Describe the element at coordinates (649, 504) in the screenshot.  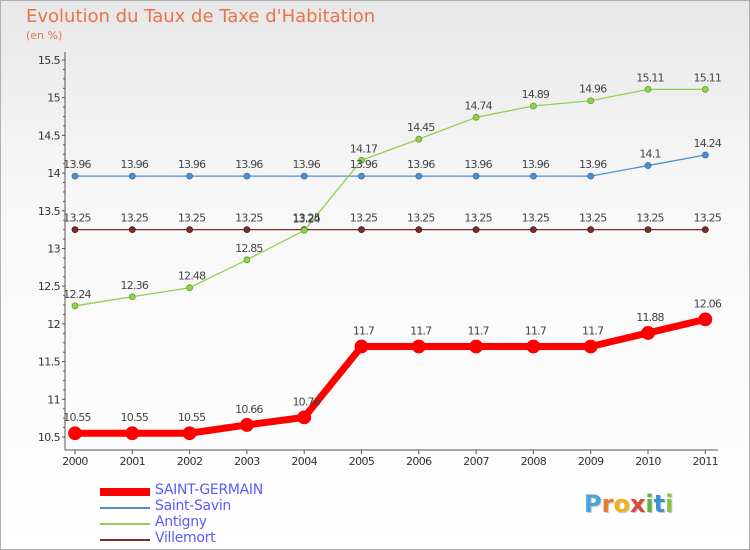
I see `logo-letter: i` at that location.